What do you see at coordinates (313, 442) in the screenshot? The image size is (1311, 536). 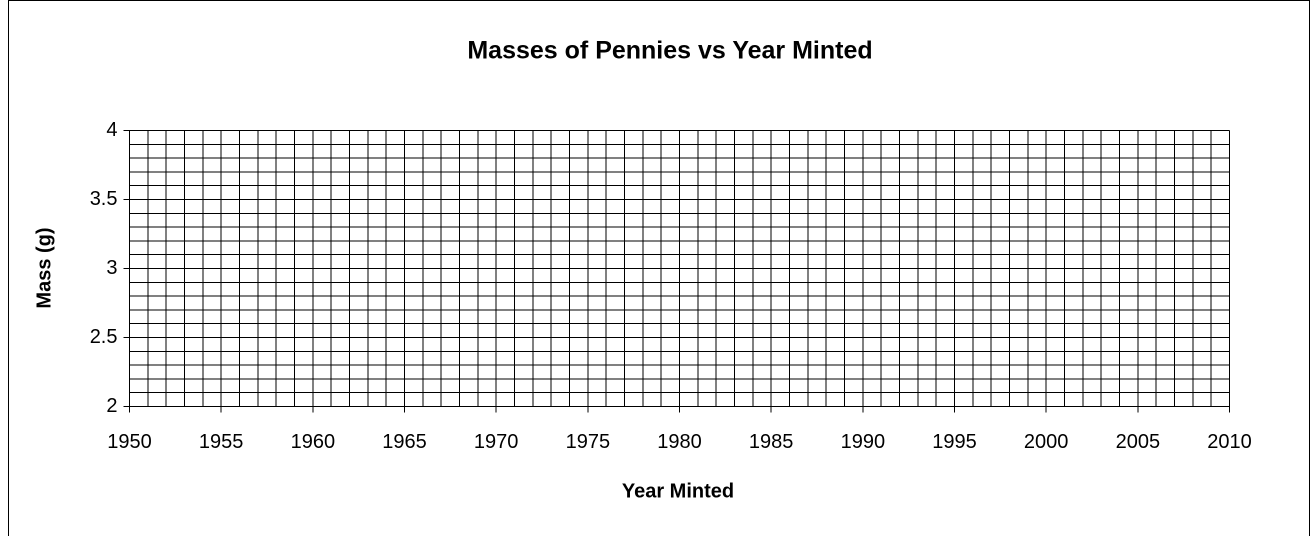 I see `x-tick-label: 1960` at bounding box center [313, 442].